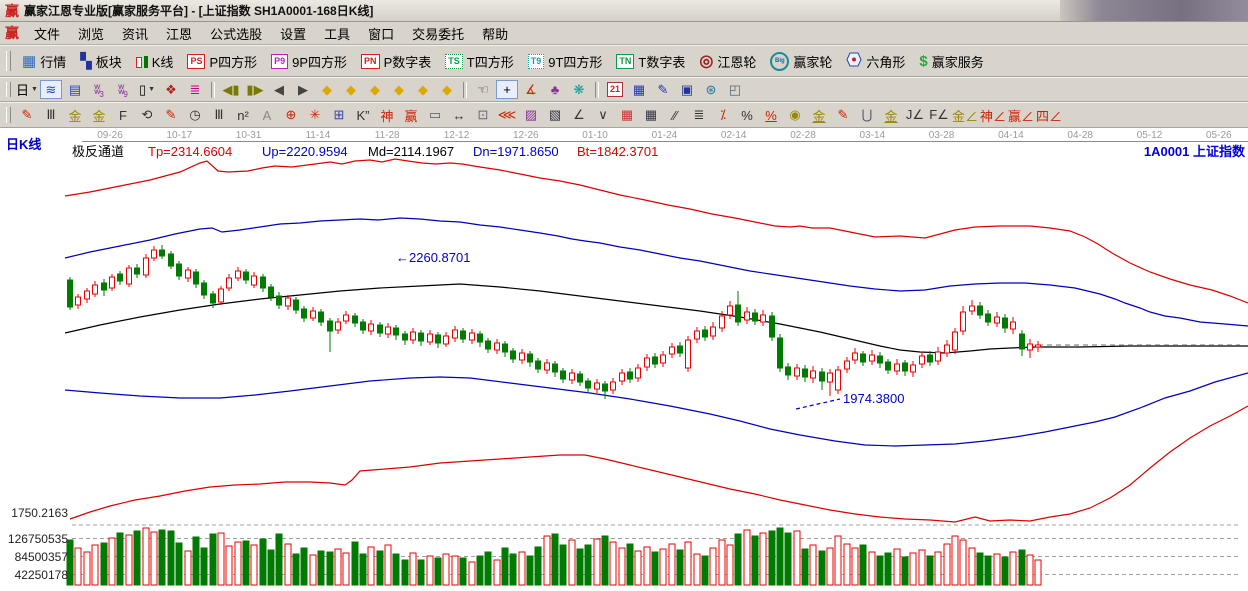  What do you see at coordinates (435, 115) in the screenshot?
I see `ruler-tool: ▭` at bounding box center [435, 115].